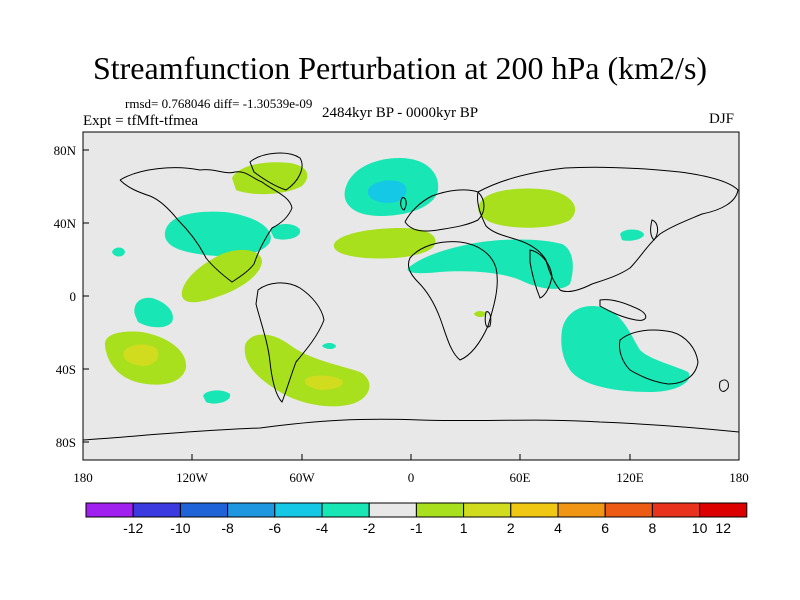 The image size is (800, 600). I want to click on contour-mid-atlantic-positive, so click(384, 243).